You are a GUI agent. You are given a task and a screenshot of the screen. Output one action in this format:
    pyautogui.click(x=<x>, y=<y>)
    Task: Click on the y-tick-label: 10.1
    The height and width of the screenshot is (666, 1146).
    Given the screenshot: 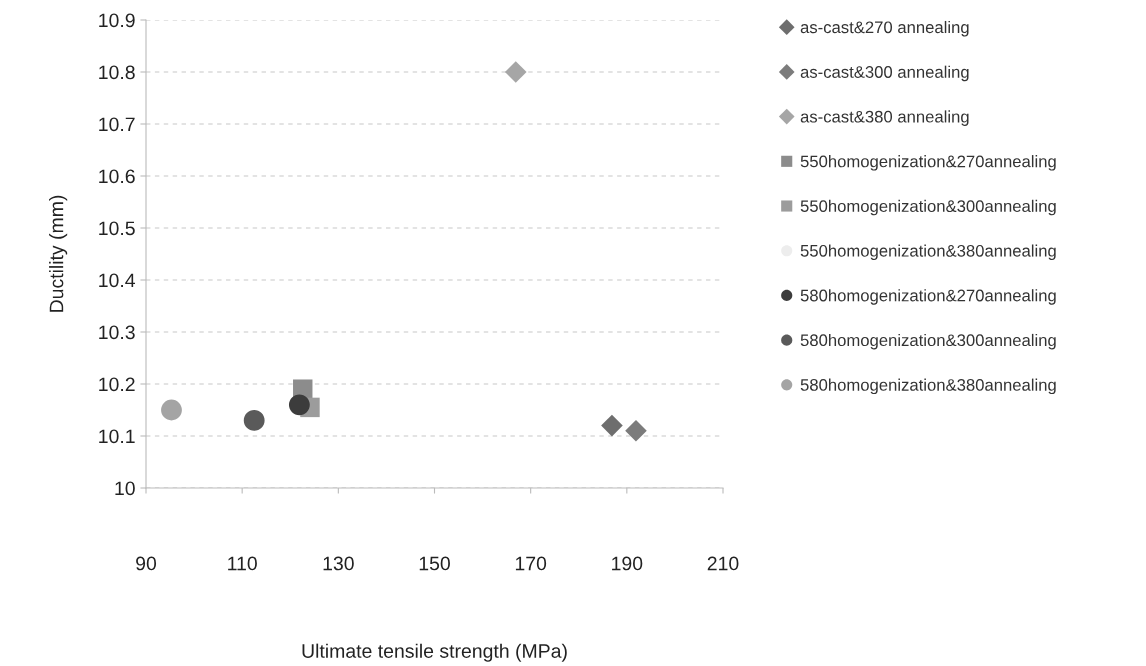 What is the action you would take?
    pyautogui.click(x=117, y=436)
    